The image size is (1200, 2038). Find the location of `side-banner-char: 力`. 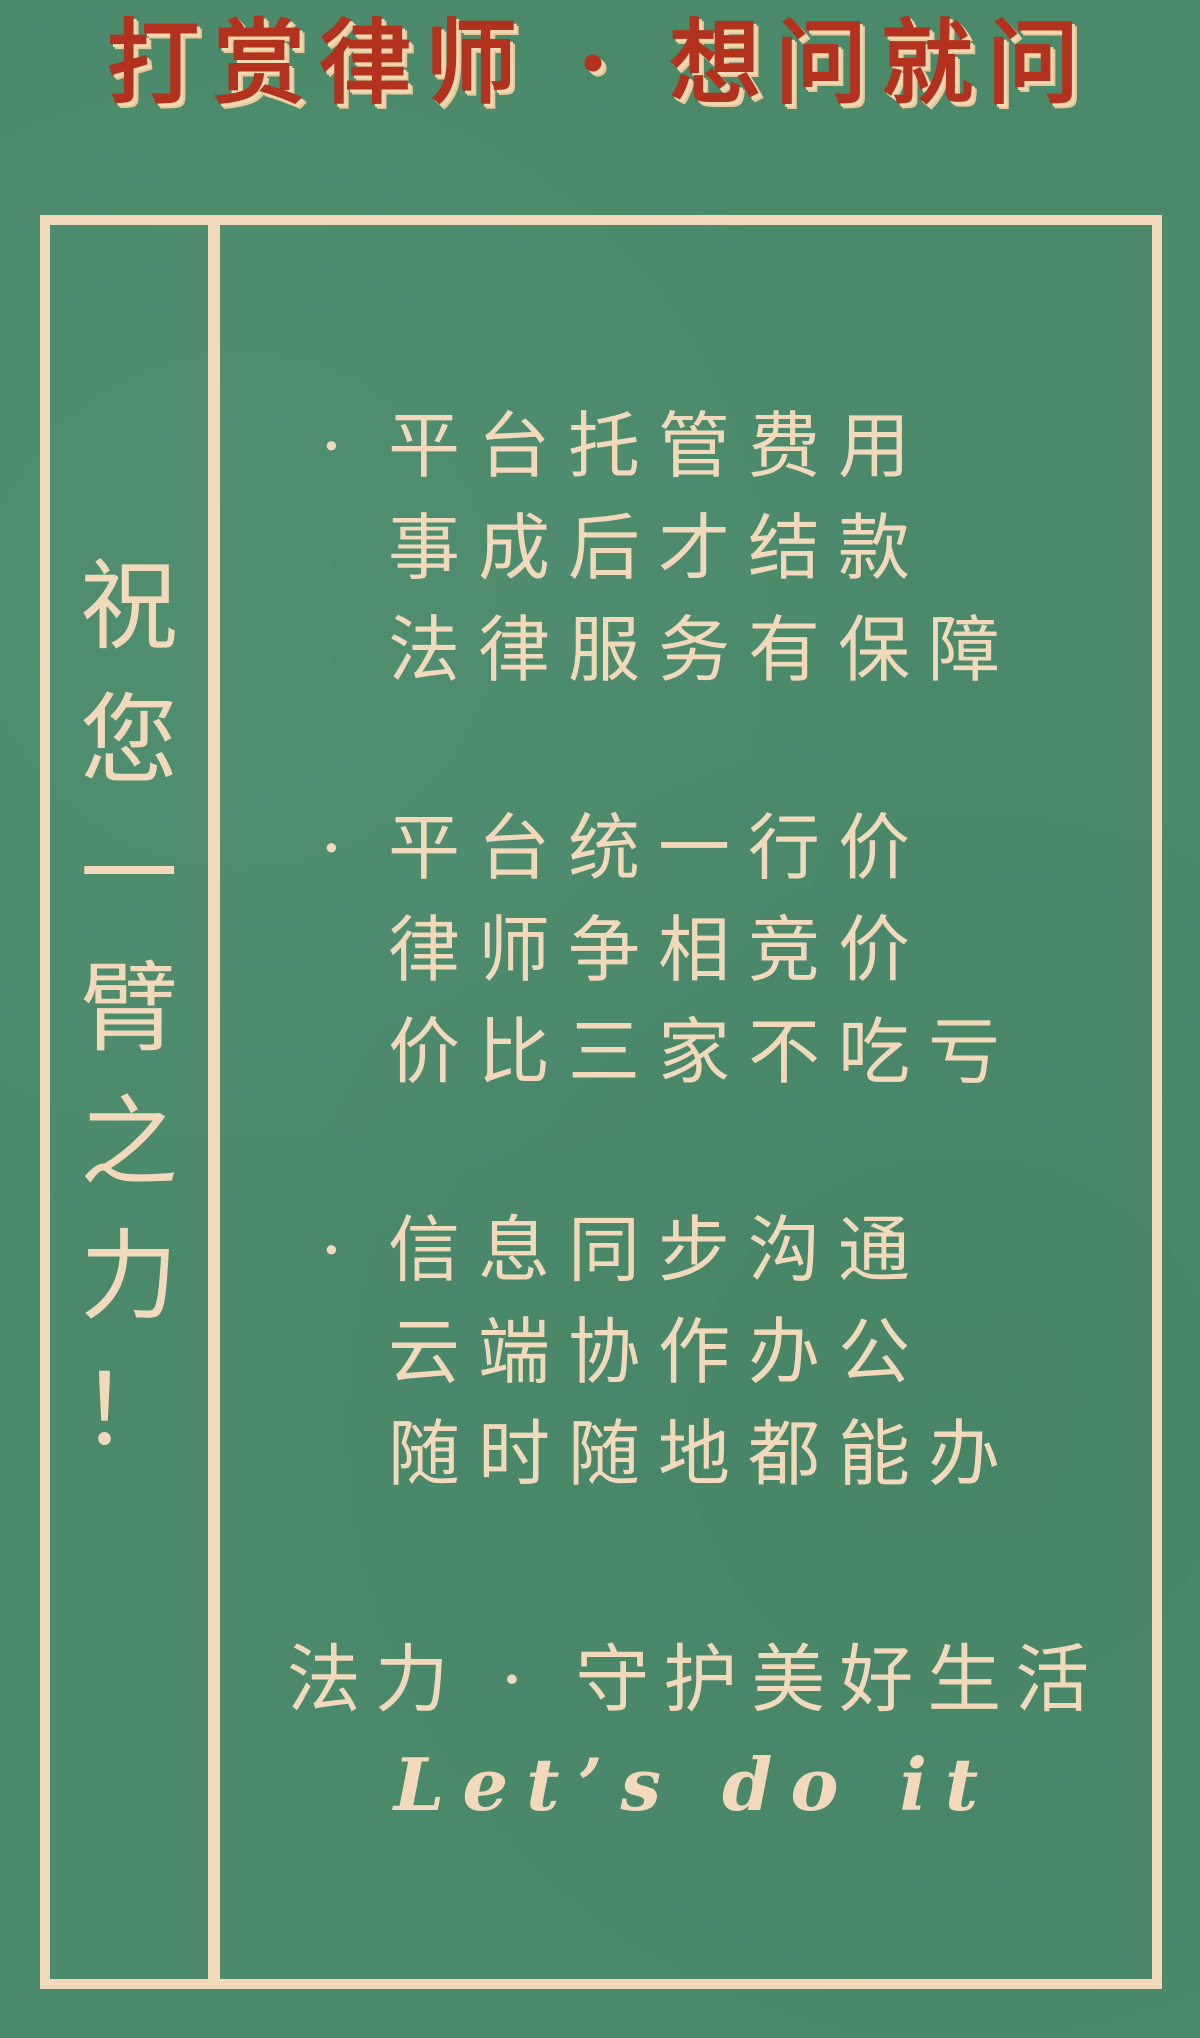

side-banner-char: 力 is located at coordinates (128, 1277).